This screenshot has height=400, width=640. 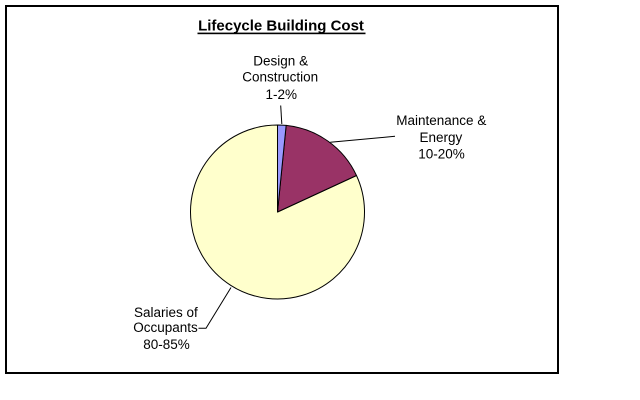 I want to click on svg-text: 80-85%, so click(x=166, y=344).